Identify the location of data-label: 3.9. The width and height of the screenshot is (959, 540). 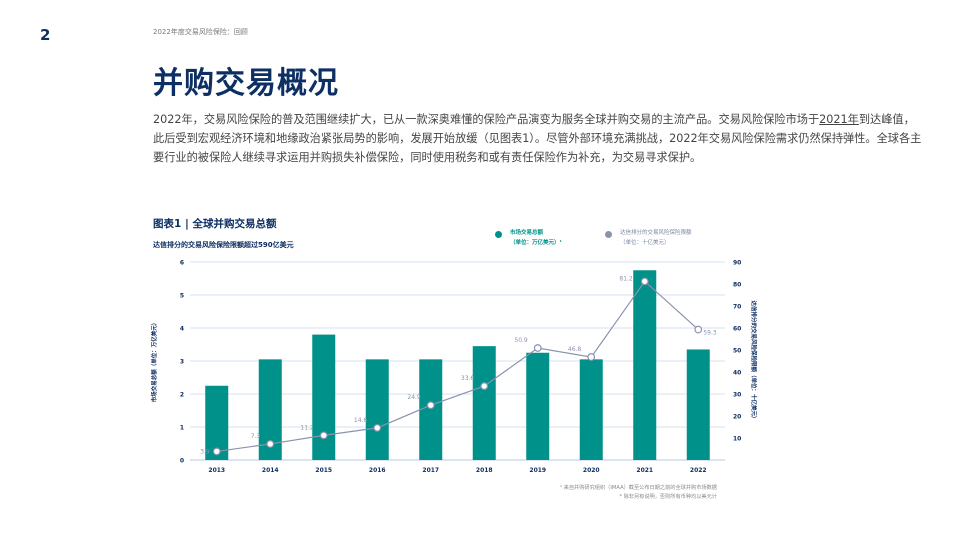
(205, 451).